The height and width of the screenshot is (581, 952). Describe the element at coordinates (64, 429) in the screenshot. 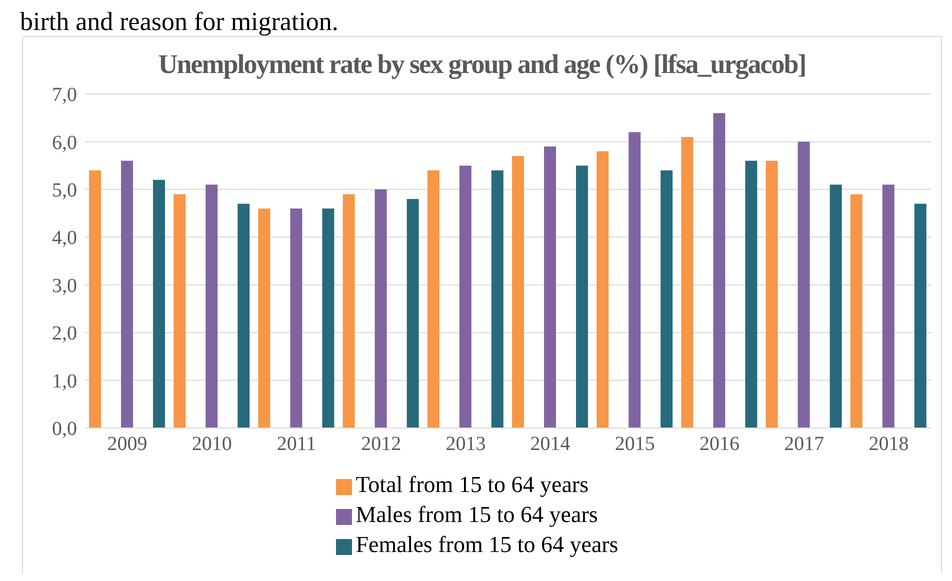

I see `y-tick-label: 0,0` at that location.